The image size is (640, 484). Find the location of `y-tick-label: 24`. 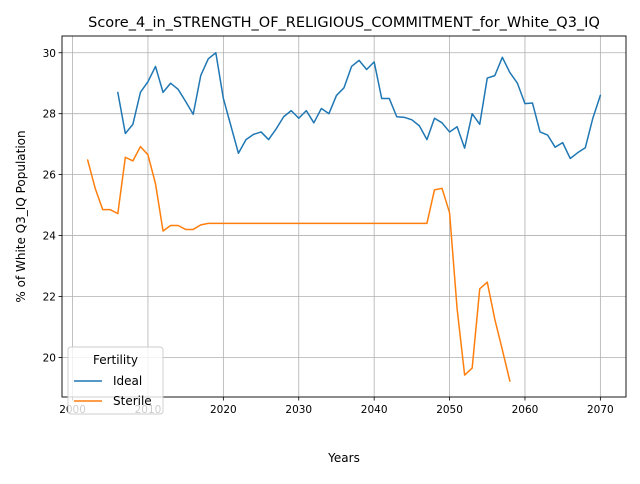

y-tick-label: 24 is located at coordinates (50, 237).